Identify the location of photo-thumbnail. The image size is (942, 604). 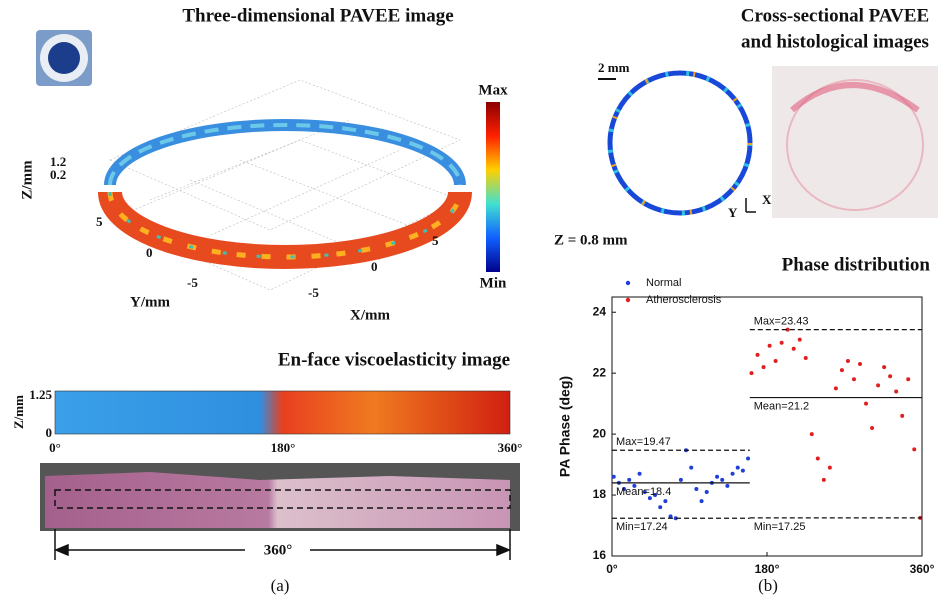
(64, 58).